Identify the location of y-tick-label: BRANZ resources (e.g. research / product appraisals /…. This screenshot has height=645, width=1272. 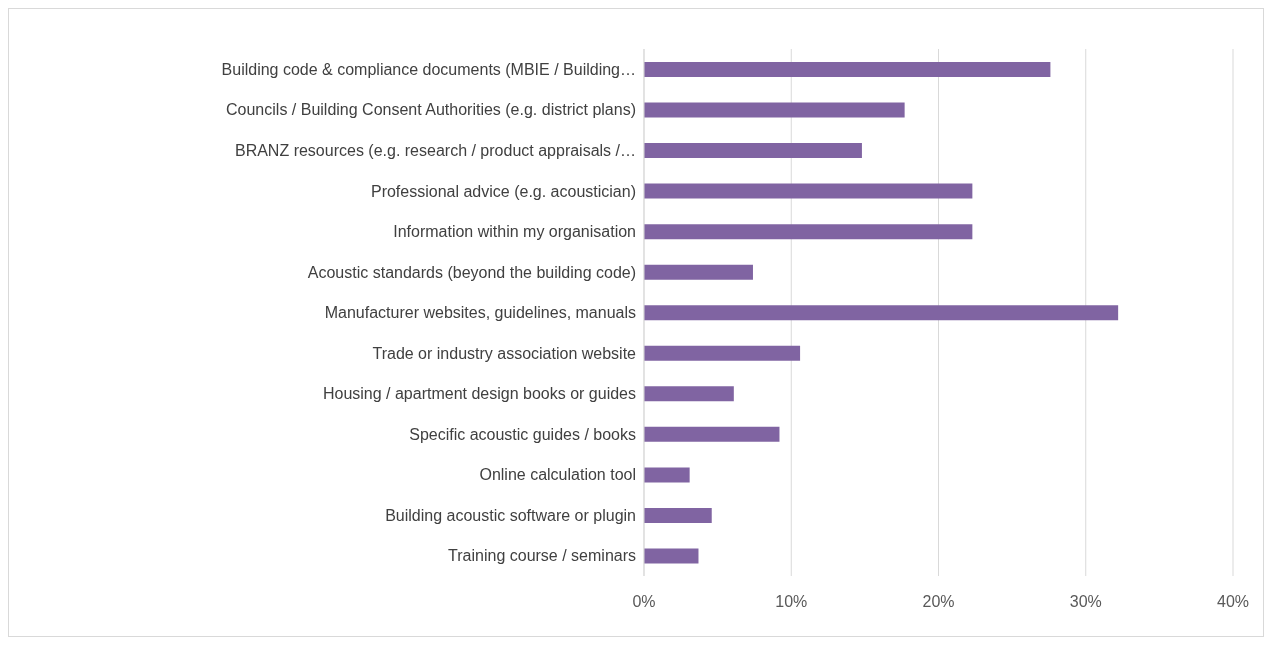
(435, 151).